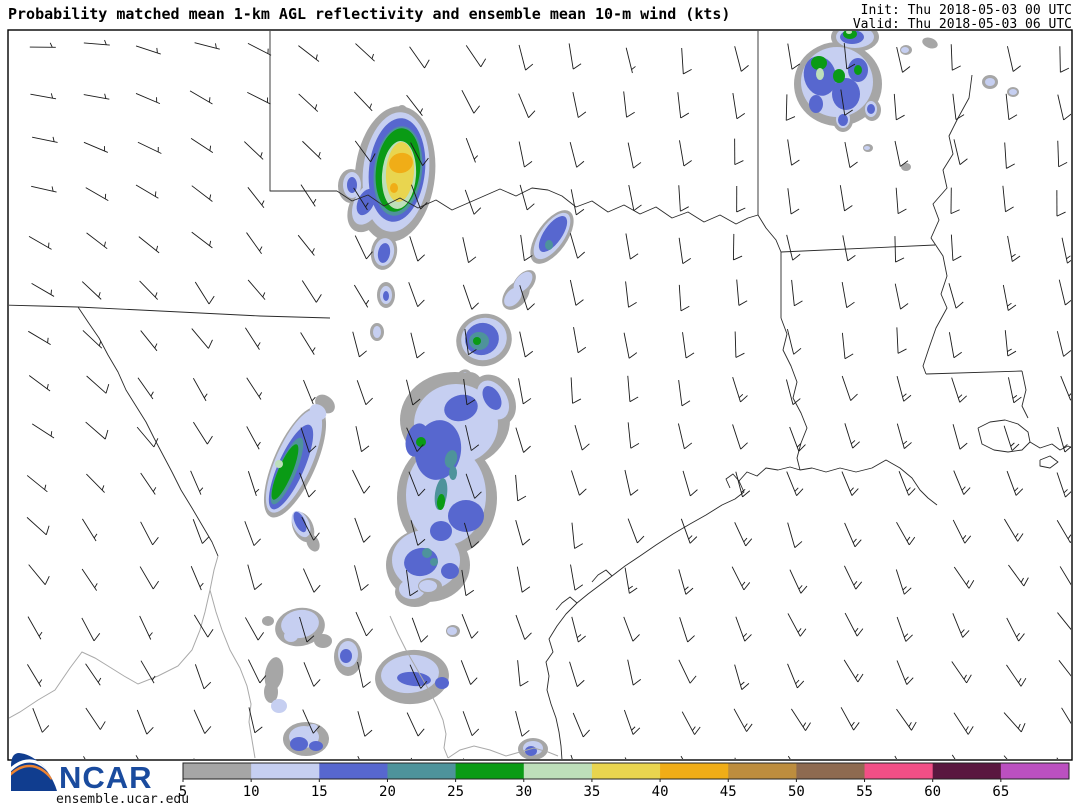 Image resolution: width=1080 pixels, height=810 pixels. Describe the element at coordinates (455, 792) in the screenshot. I see `colorbar-tick-label: 25` at that location.